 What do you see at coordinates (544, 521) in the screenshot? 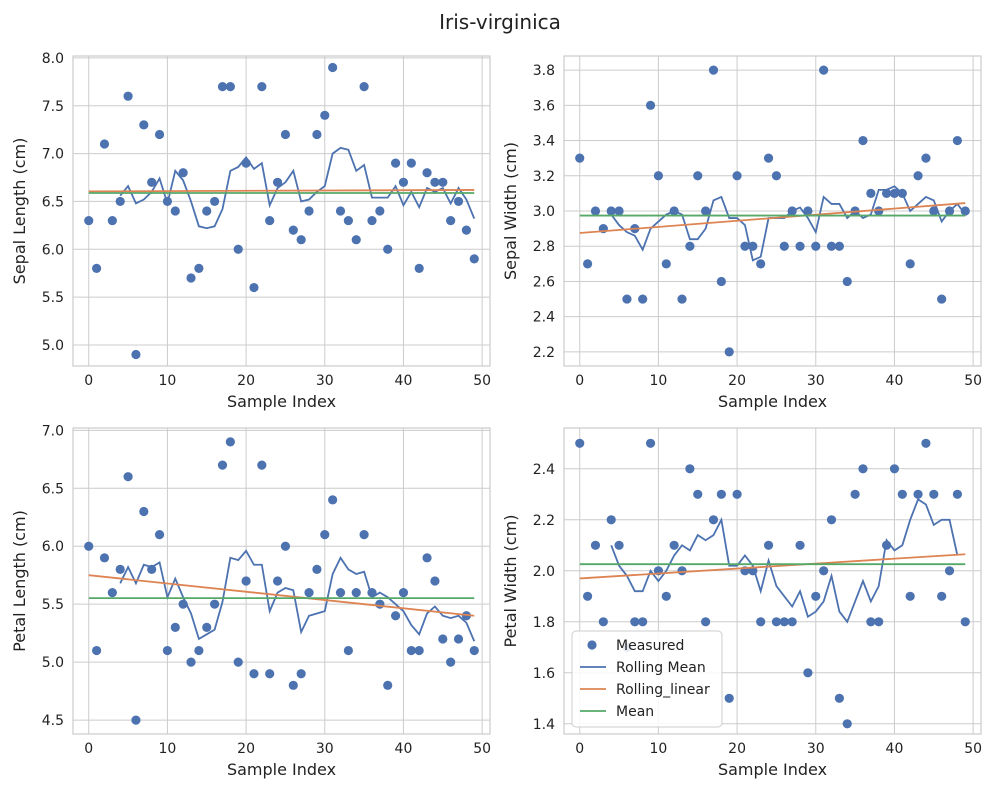
I see `y-tick-label: 2.2` at bounding box center [544, 521].